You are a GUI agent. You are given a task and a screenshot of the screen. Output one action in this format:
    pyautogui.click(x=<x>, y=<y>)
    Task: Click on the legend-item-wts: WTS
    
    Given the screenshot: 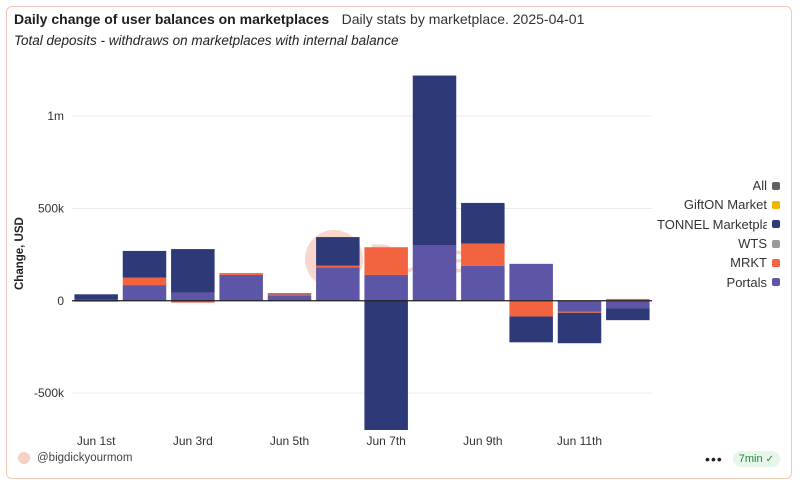 What is the action you would take?
    pyautogui.click(x=718, y=243)
    